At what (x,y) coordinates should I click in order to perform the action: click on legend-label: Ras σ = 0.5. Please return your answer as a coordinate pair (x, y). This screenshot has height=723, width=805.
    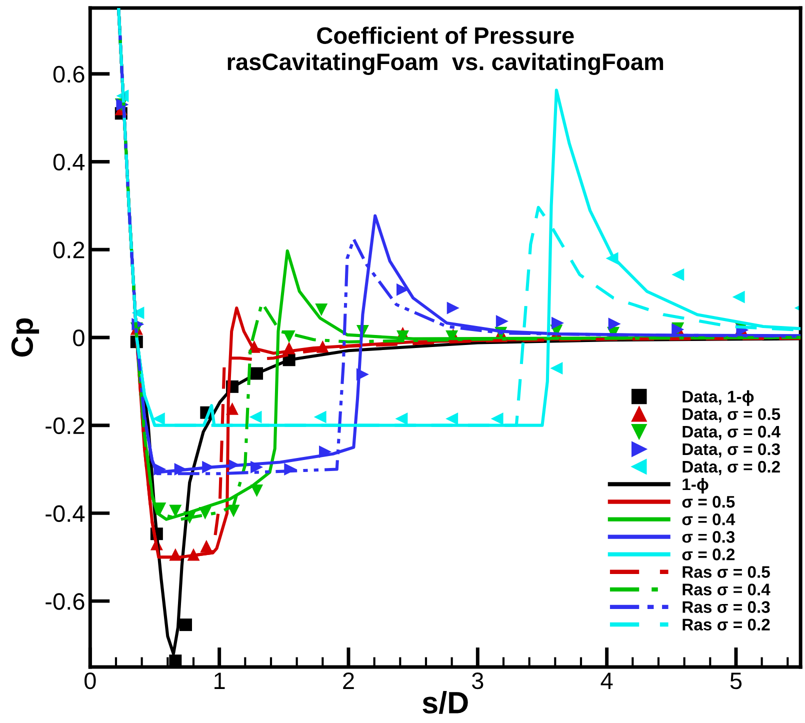
    Looking at the image, I should click on (726, 572).